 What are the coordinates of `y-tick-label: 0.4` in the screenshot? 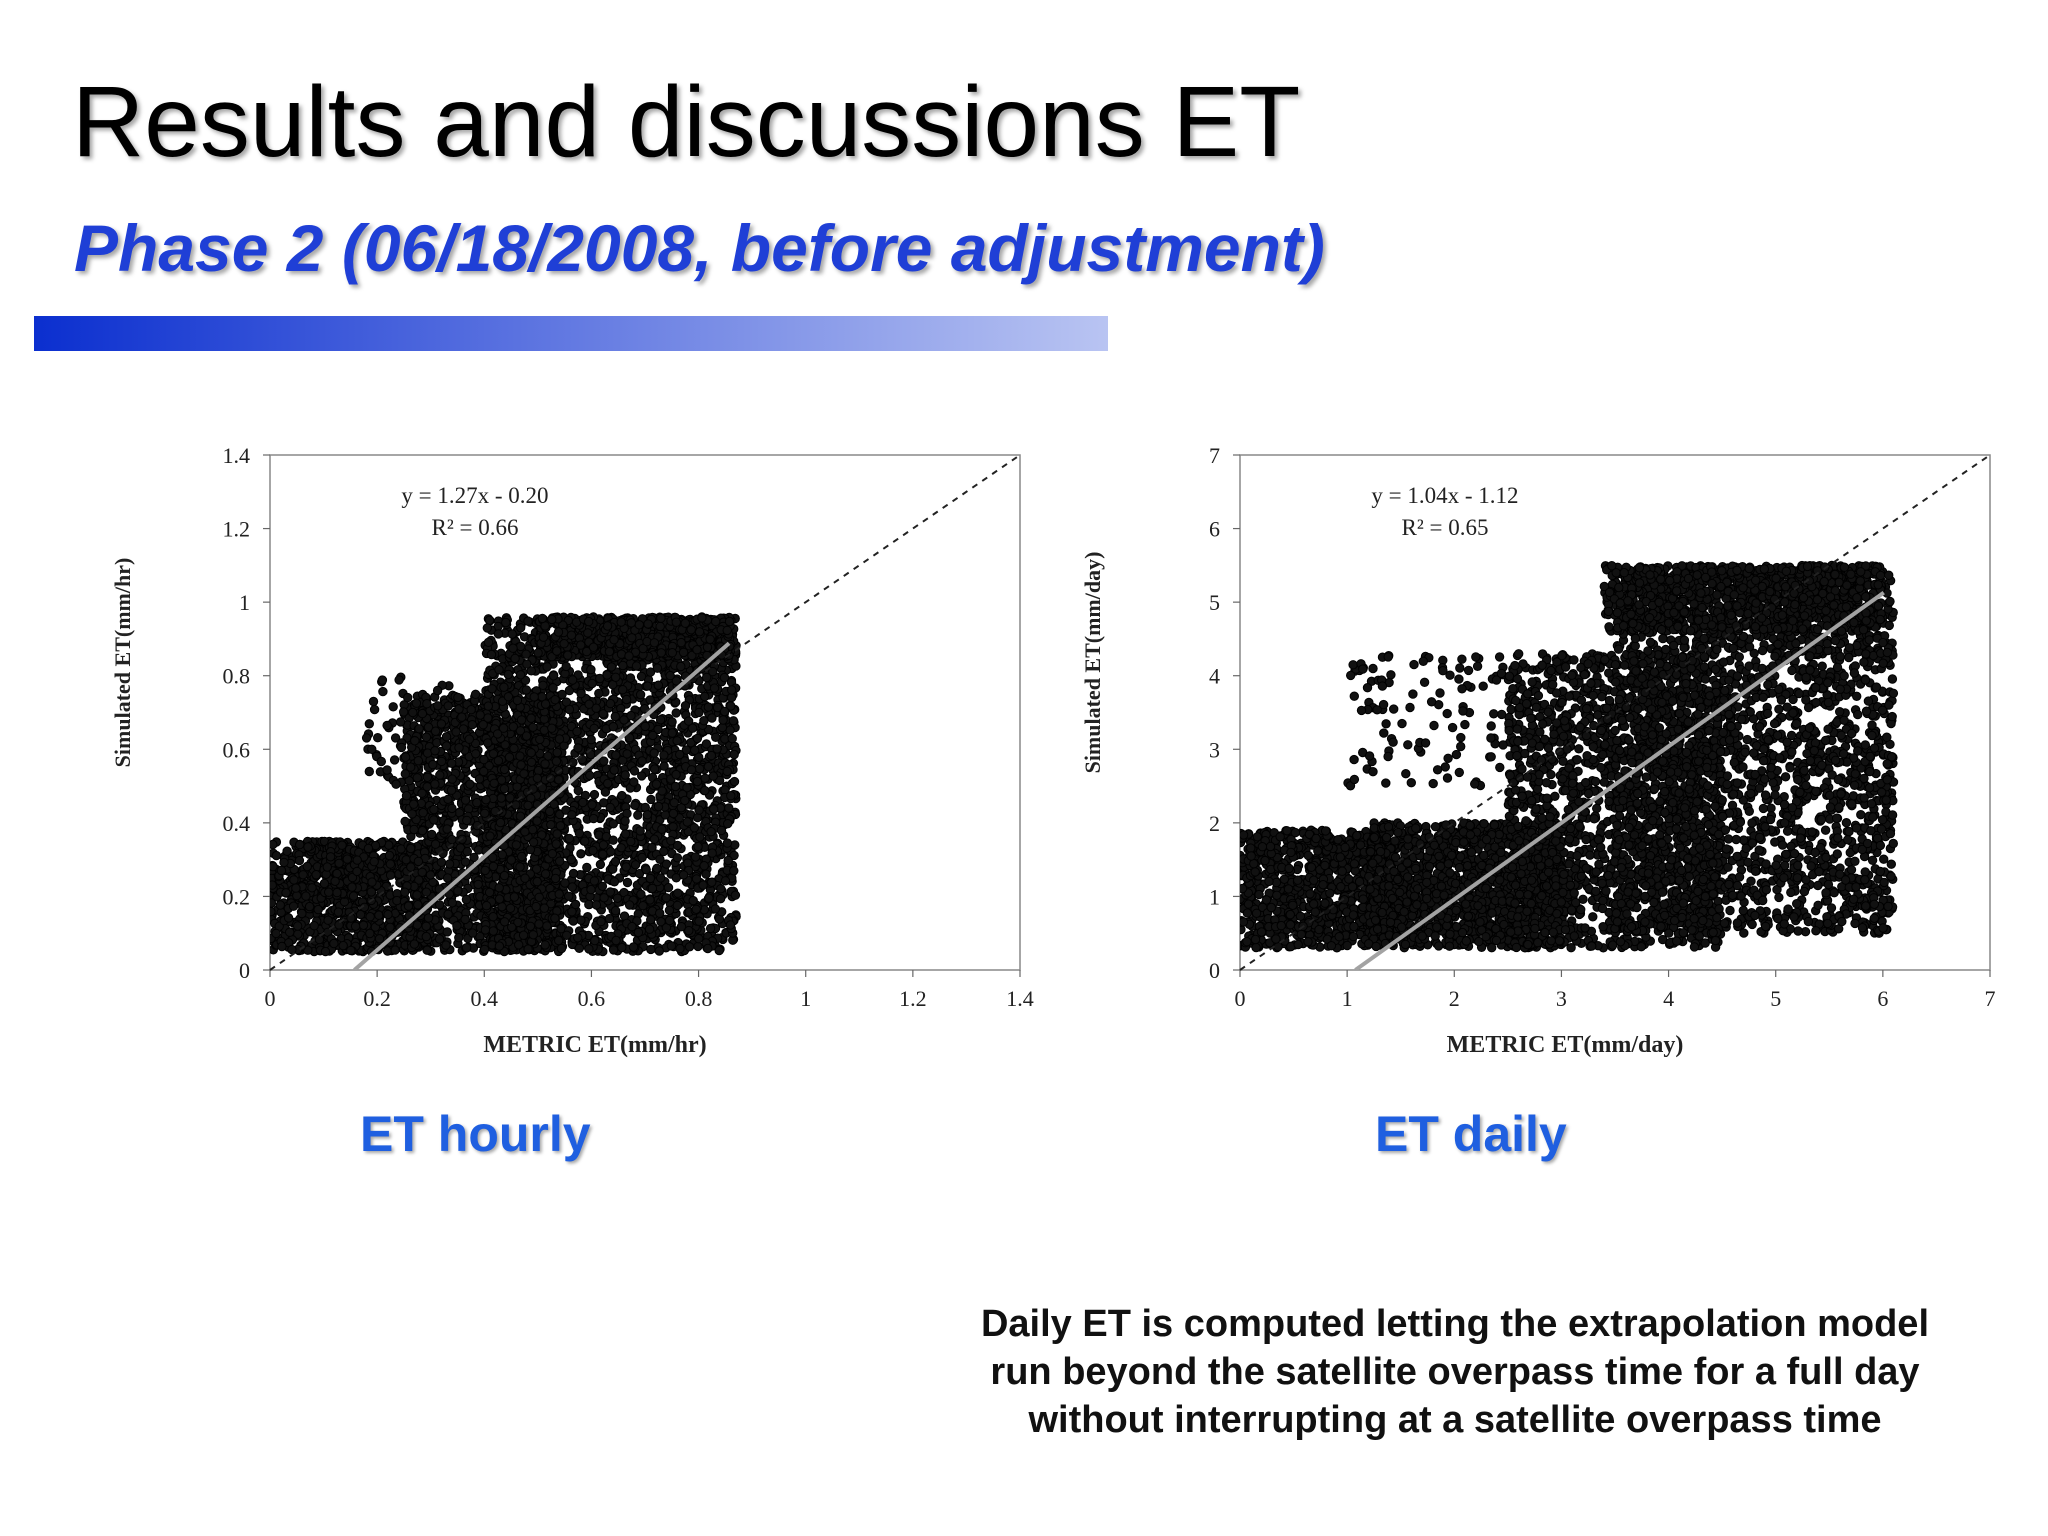 It's located at (237, 823).